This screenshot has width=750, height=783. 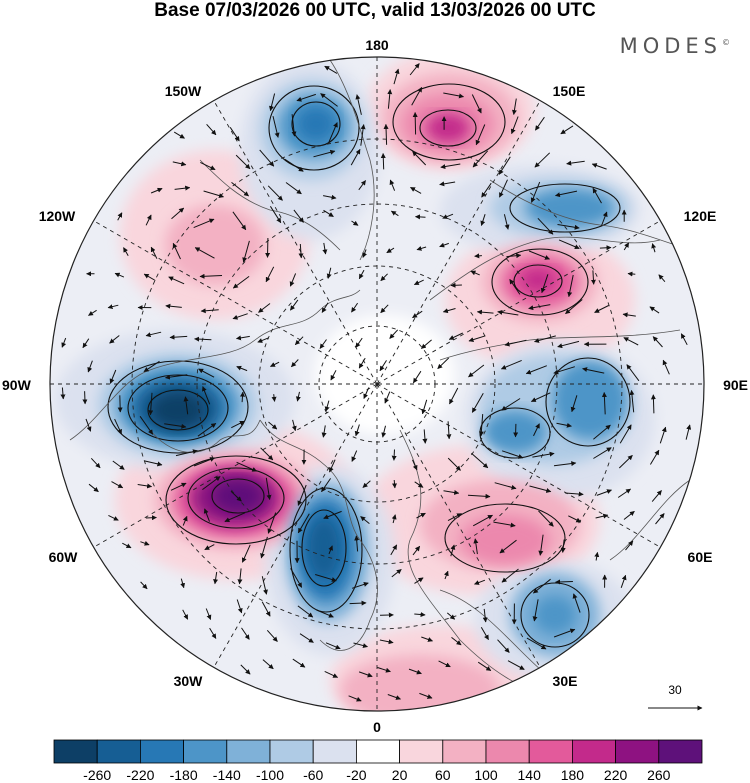 I want to click on brand-name: MODES, so click(x=670, y=46).